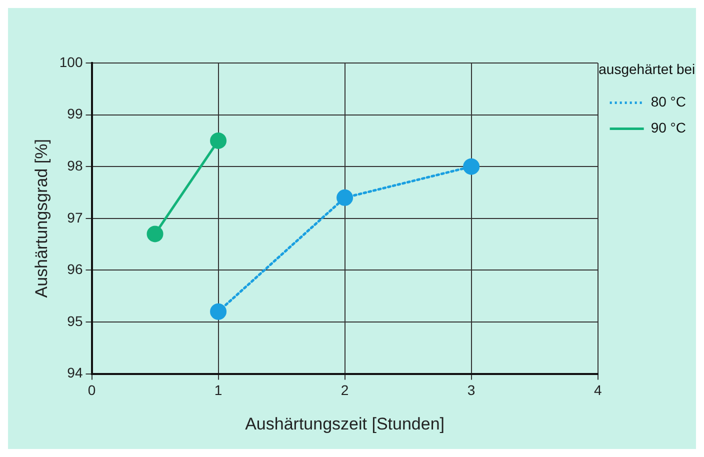  What do you see at coordinates (471, 390) in the screenshot?
I see `x-tick-label: 3` at bounding box center [471, 390].